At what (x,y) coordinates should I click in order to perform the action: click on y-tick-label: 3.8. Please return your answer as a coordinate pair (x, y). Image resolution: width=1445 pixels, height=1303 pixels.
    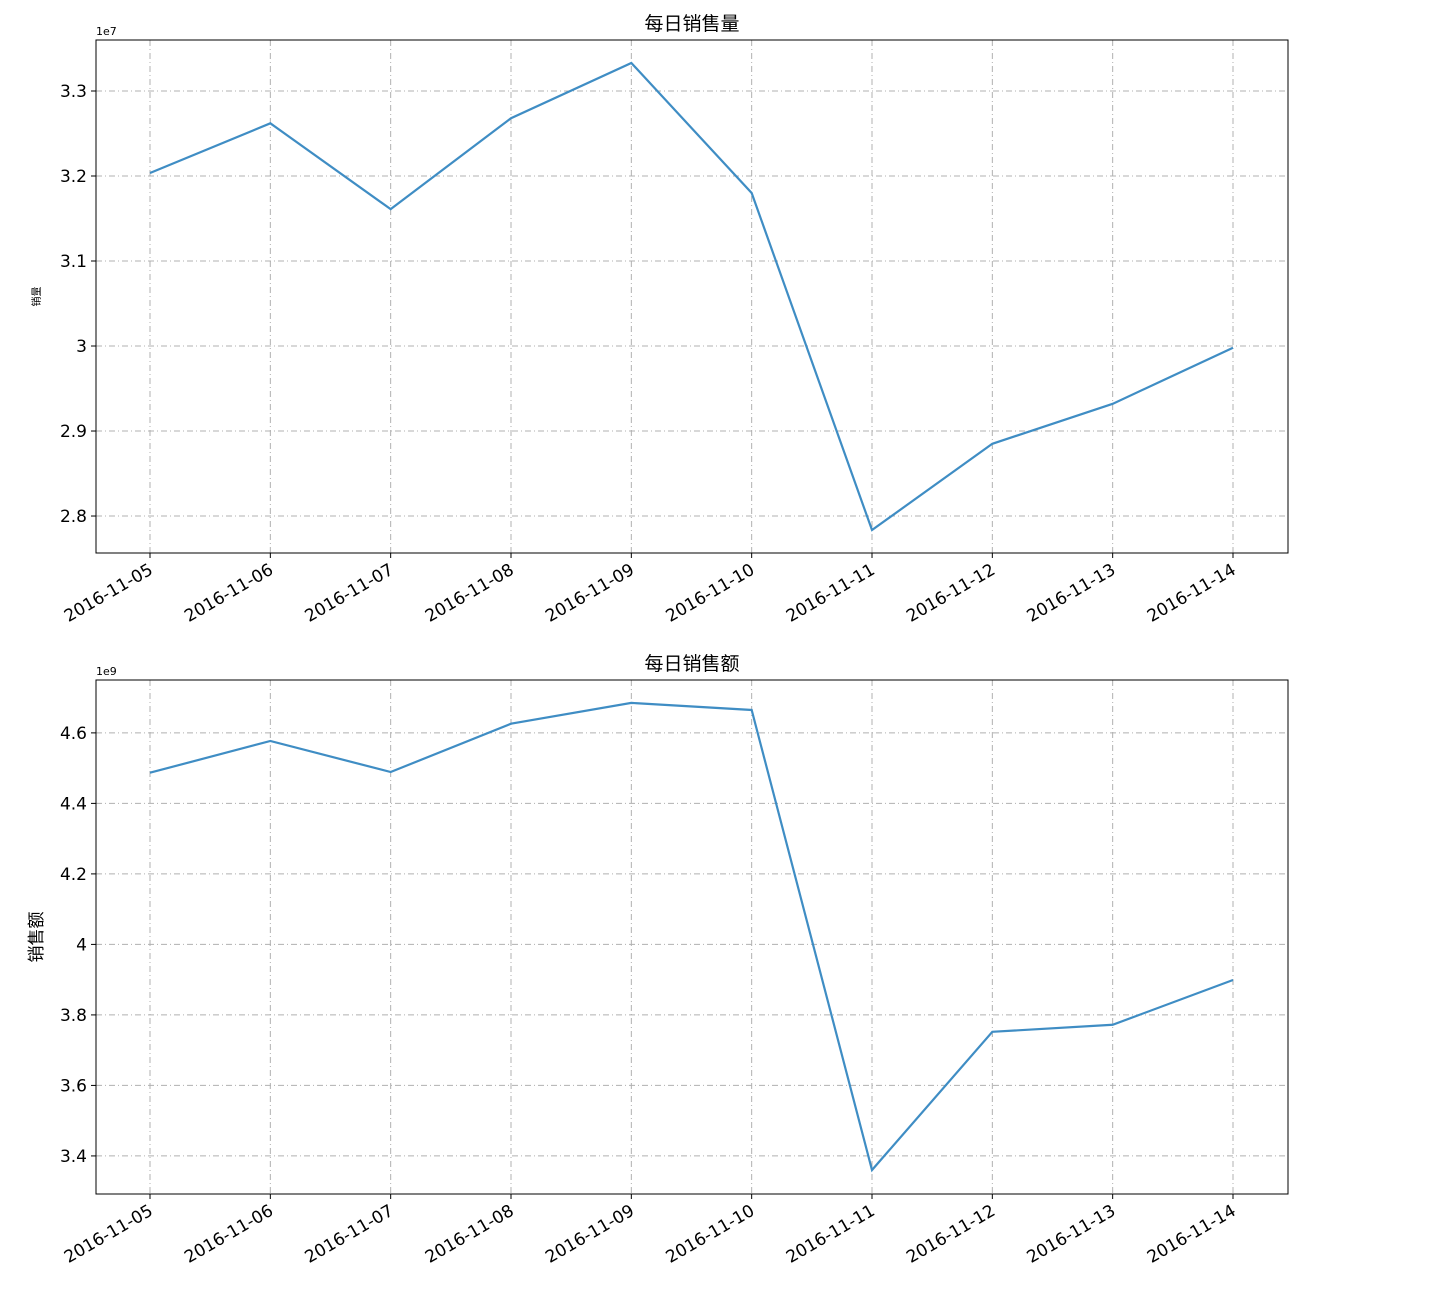
    Looking at the image, I should click on (73, 1016).